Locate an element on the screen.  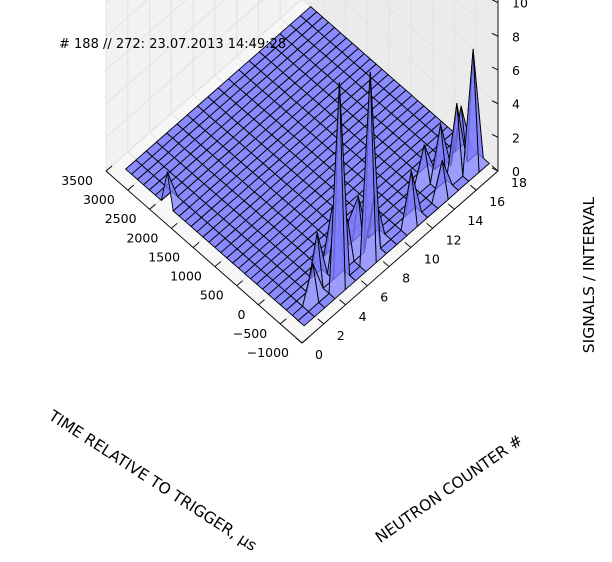
x-axis-line is located at coordinates (204, 257).